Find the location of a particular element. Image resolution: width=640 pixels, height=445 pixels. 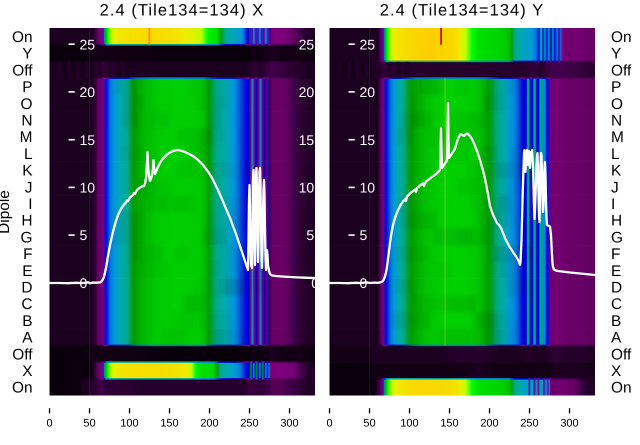

svg-text: Dipole is located at coordinates (6, 212).